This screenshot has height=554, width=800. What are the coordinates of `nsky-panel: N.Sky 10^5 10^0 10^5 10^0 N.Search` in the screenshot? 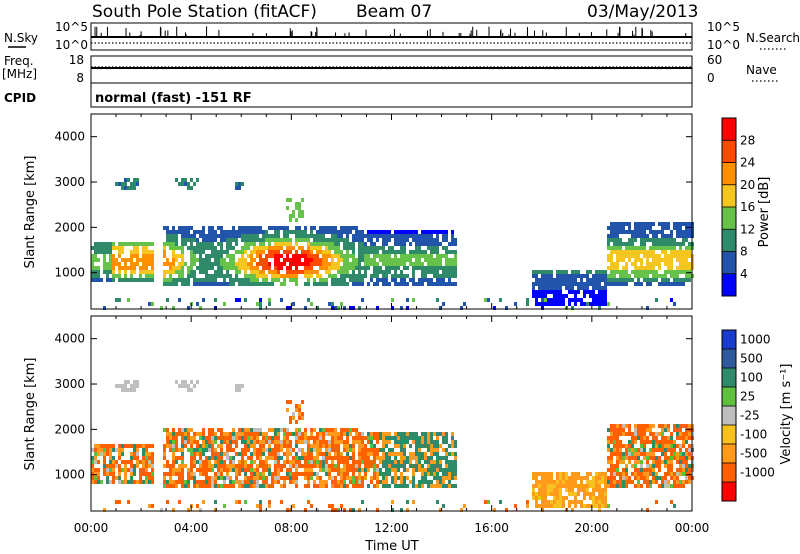 It's located at (402, 36).